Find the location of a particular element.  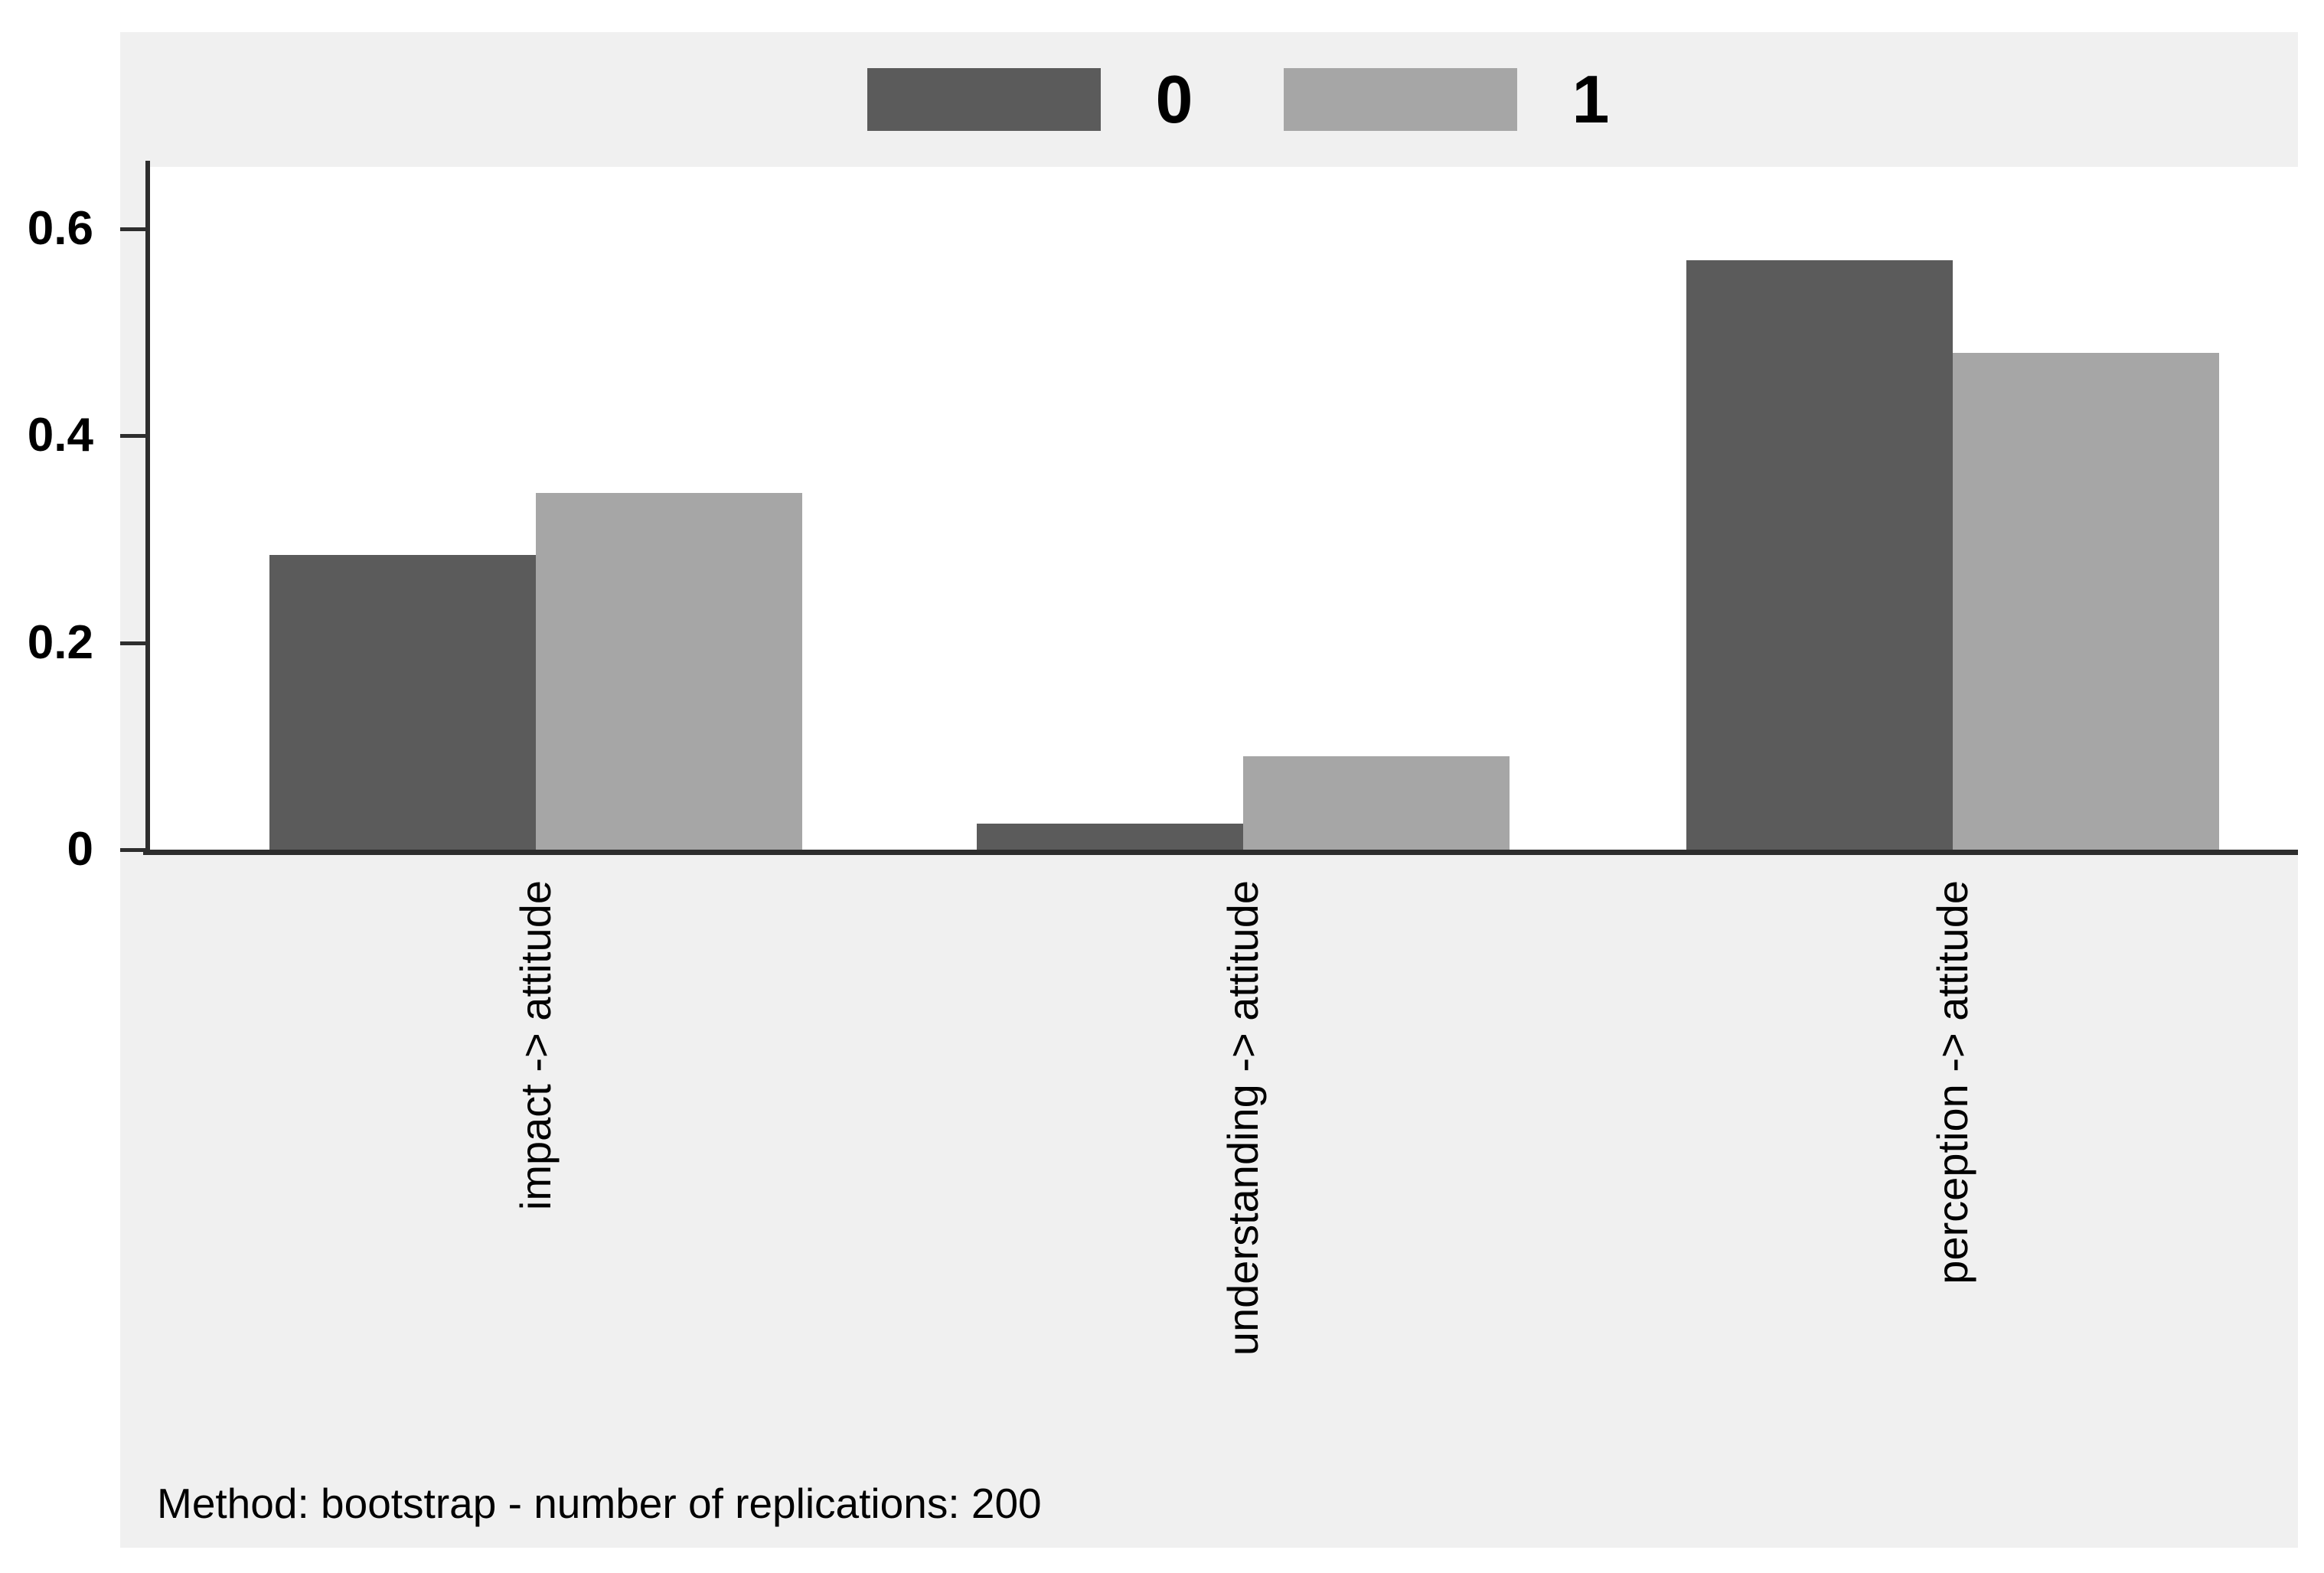

legend-entry: 1 is located at coordinates (1446, 99).